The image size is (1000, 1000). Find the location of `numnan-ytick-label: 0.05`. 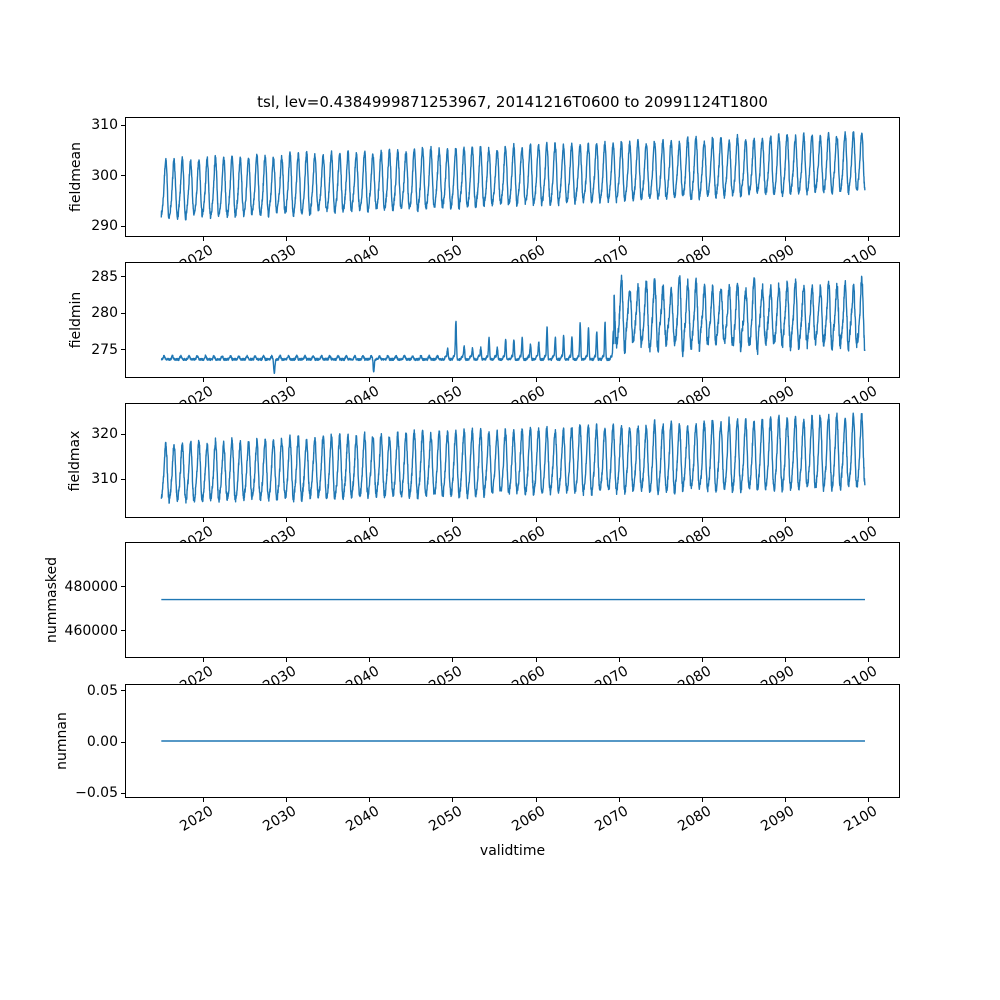

numnan-ytick-label: 0.05 is located at coordinates (102, 690).